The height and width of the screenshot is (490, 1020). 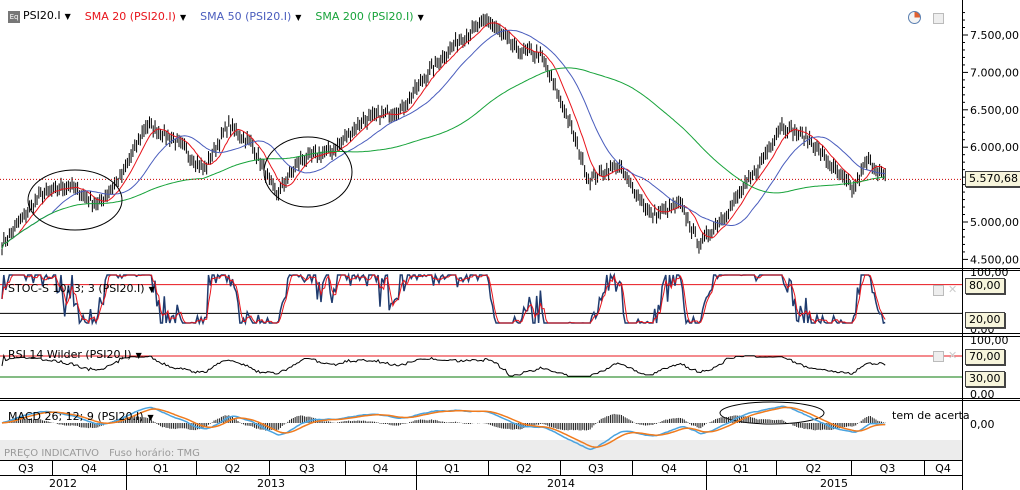 I want to click on sma200-label: SMA 200 (PSI20.I), so click(x=364, y=16).